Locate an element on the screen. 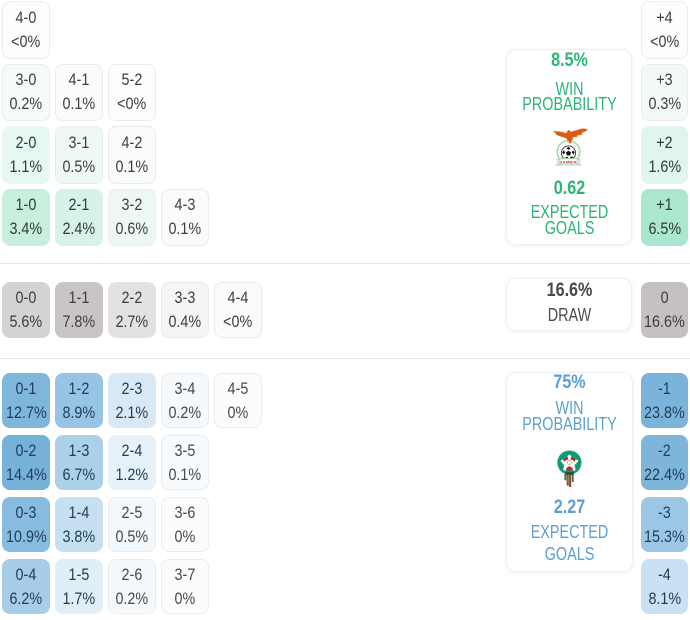 The height and width of the screenshot is (620, 690). svg-text: ZAMBIA is located at coordinates (568, 161).